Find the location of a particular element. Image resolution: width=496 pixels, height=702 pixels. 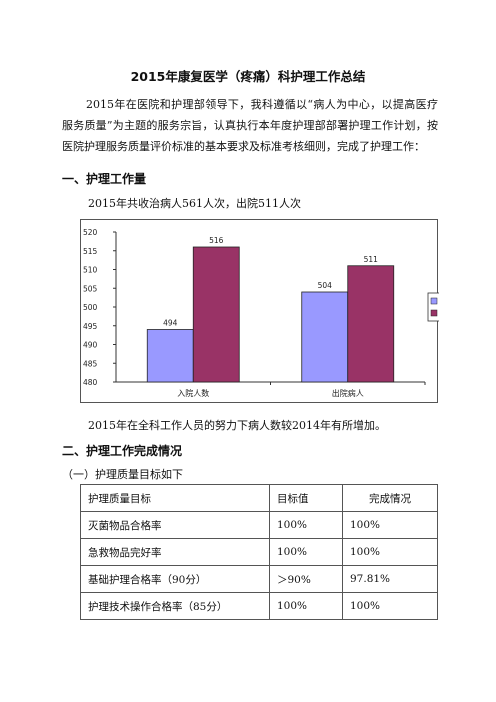

y-tick-label: 515 is located at coordinates (90, 251).